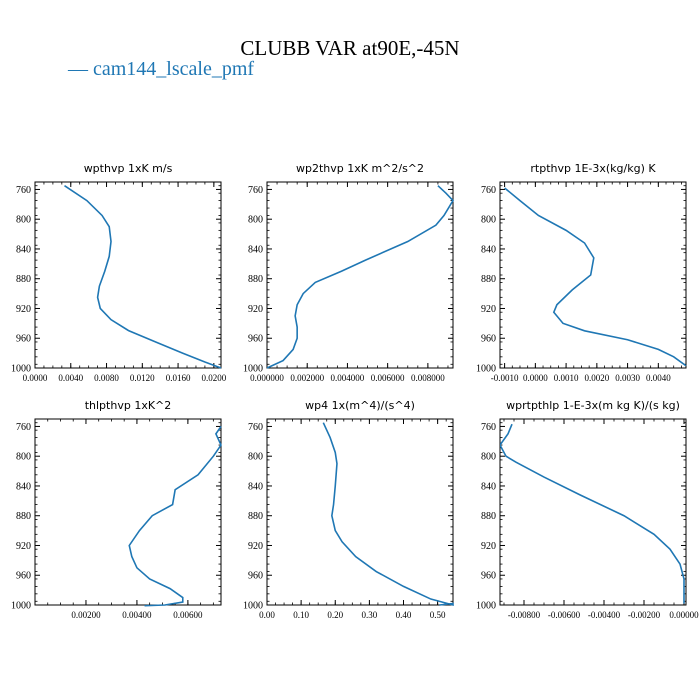  What do you see at coordinates (137, 615) in the screenshot?
I see `x-tick-label: 0.00400` at bounding box center [137, 615].